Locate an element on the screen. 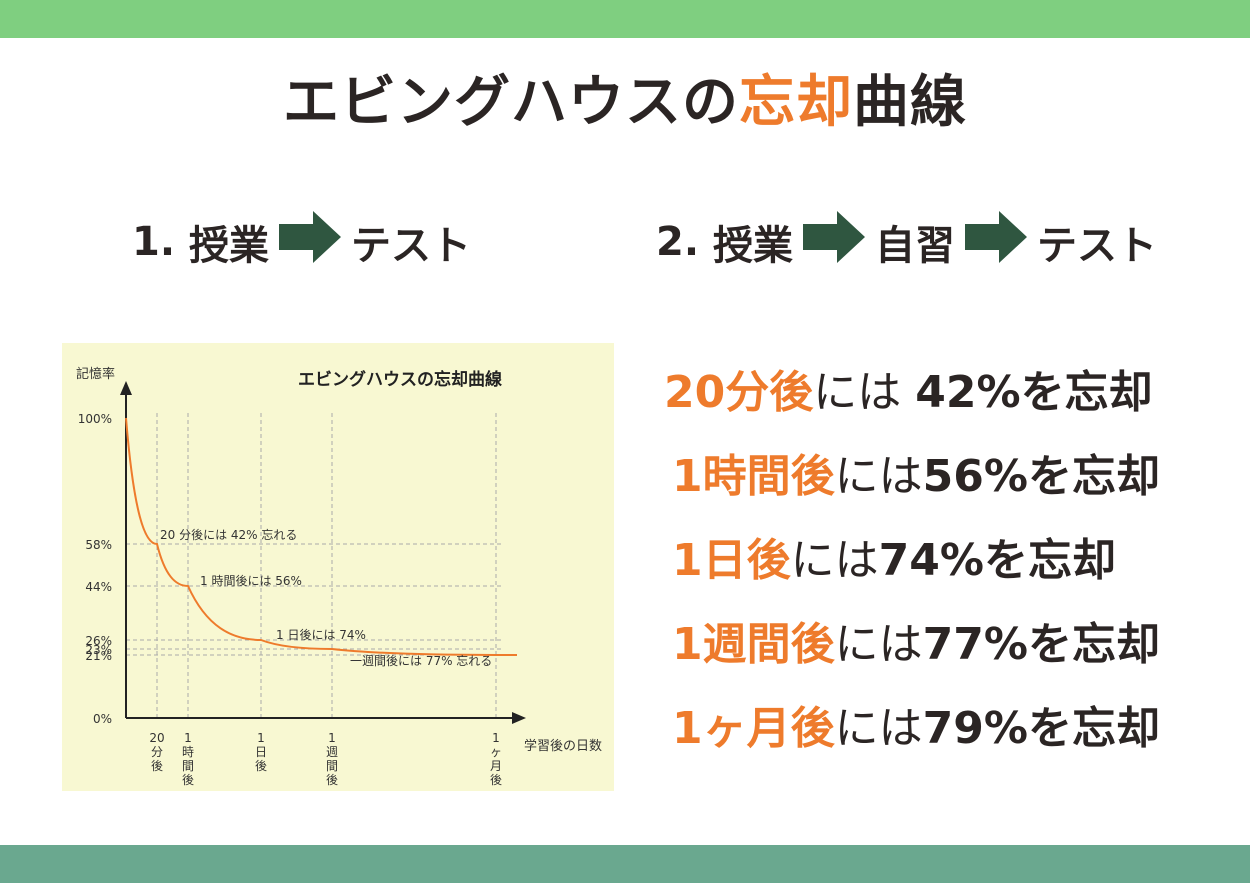 This screenshot has width=1250, height=883. flow-1: 1. 授業 テスト is located at coordinates (301, 242).